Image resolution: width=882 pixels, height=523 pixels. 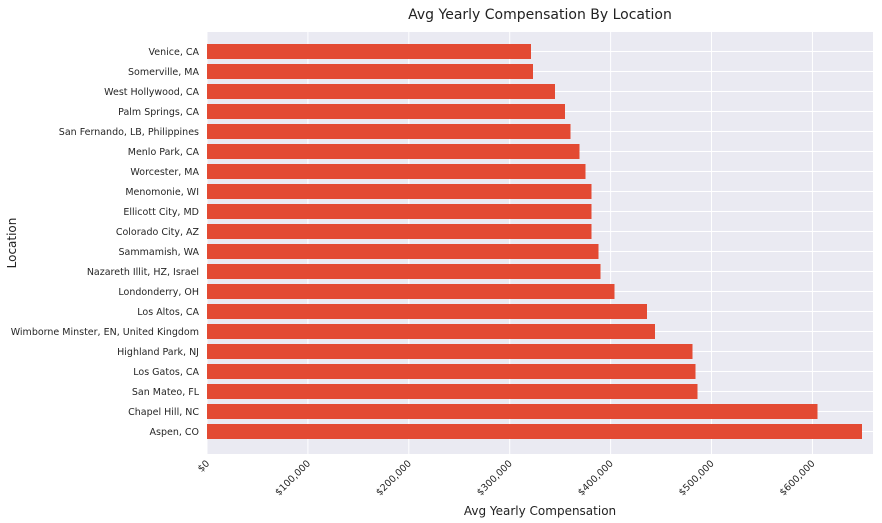 What do you see at coordinates (596, 478) in the screenshot?
I see `x-tick-label: $400,000` at bounding box center [596, 478].